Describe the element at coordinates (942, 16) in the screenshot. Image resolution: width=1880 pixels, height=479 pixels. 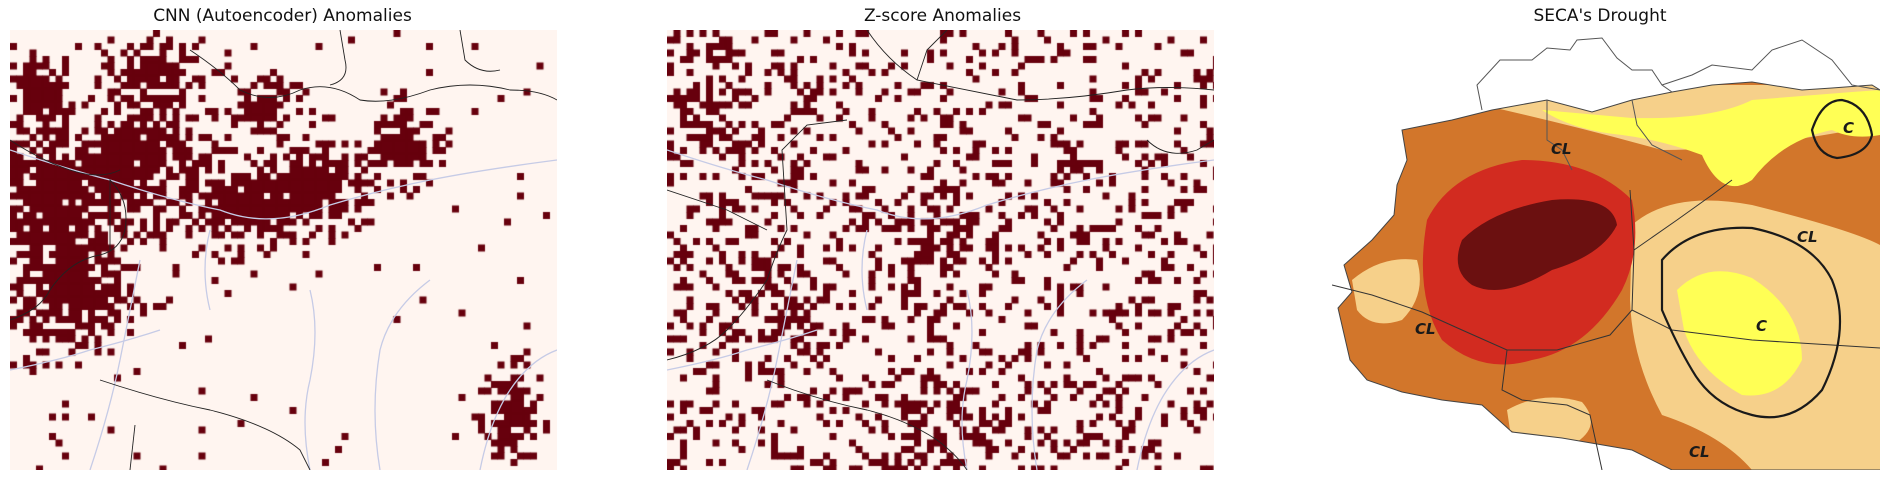
I see `zscore-panel-title: Z-score Anomalies` at that location.